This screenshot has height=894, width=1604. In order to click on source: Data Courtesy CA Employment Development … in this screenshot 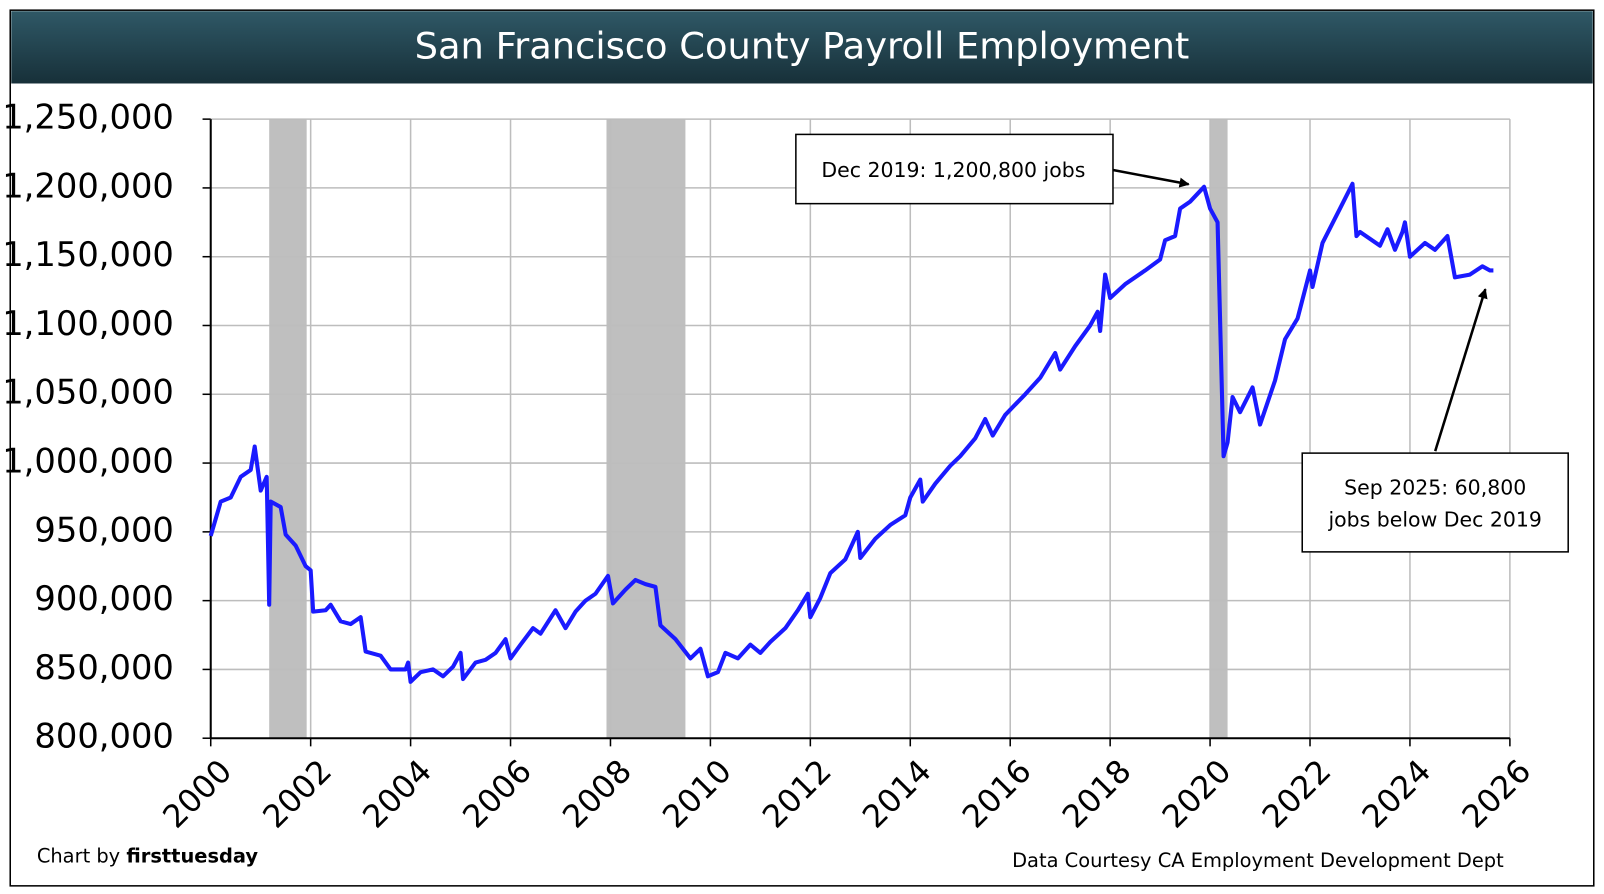, I will do `click(1258, 860)`.